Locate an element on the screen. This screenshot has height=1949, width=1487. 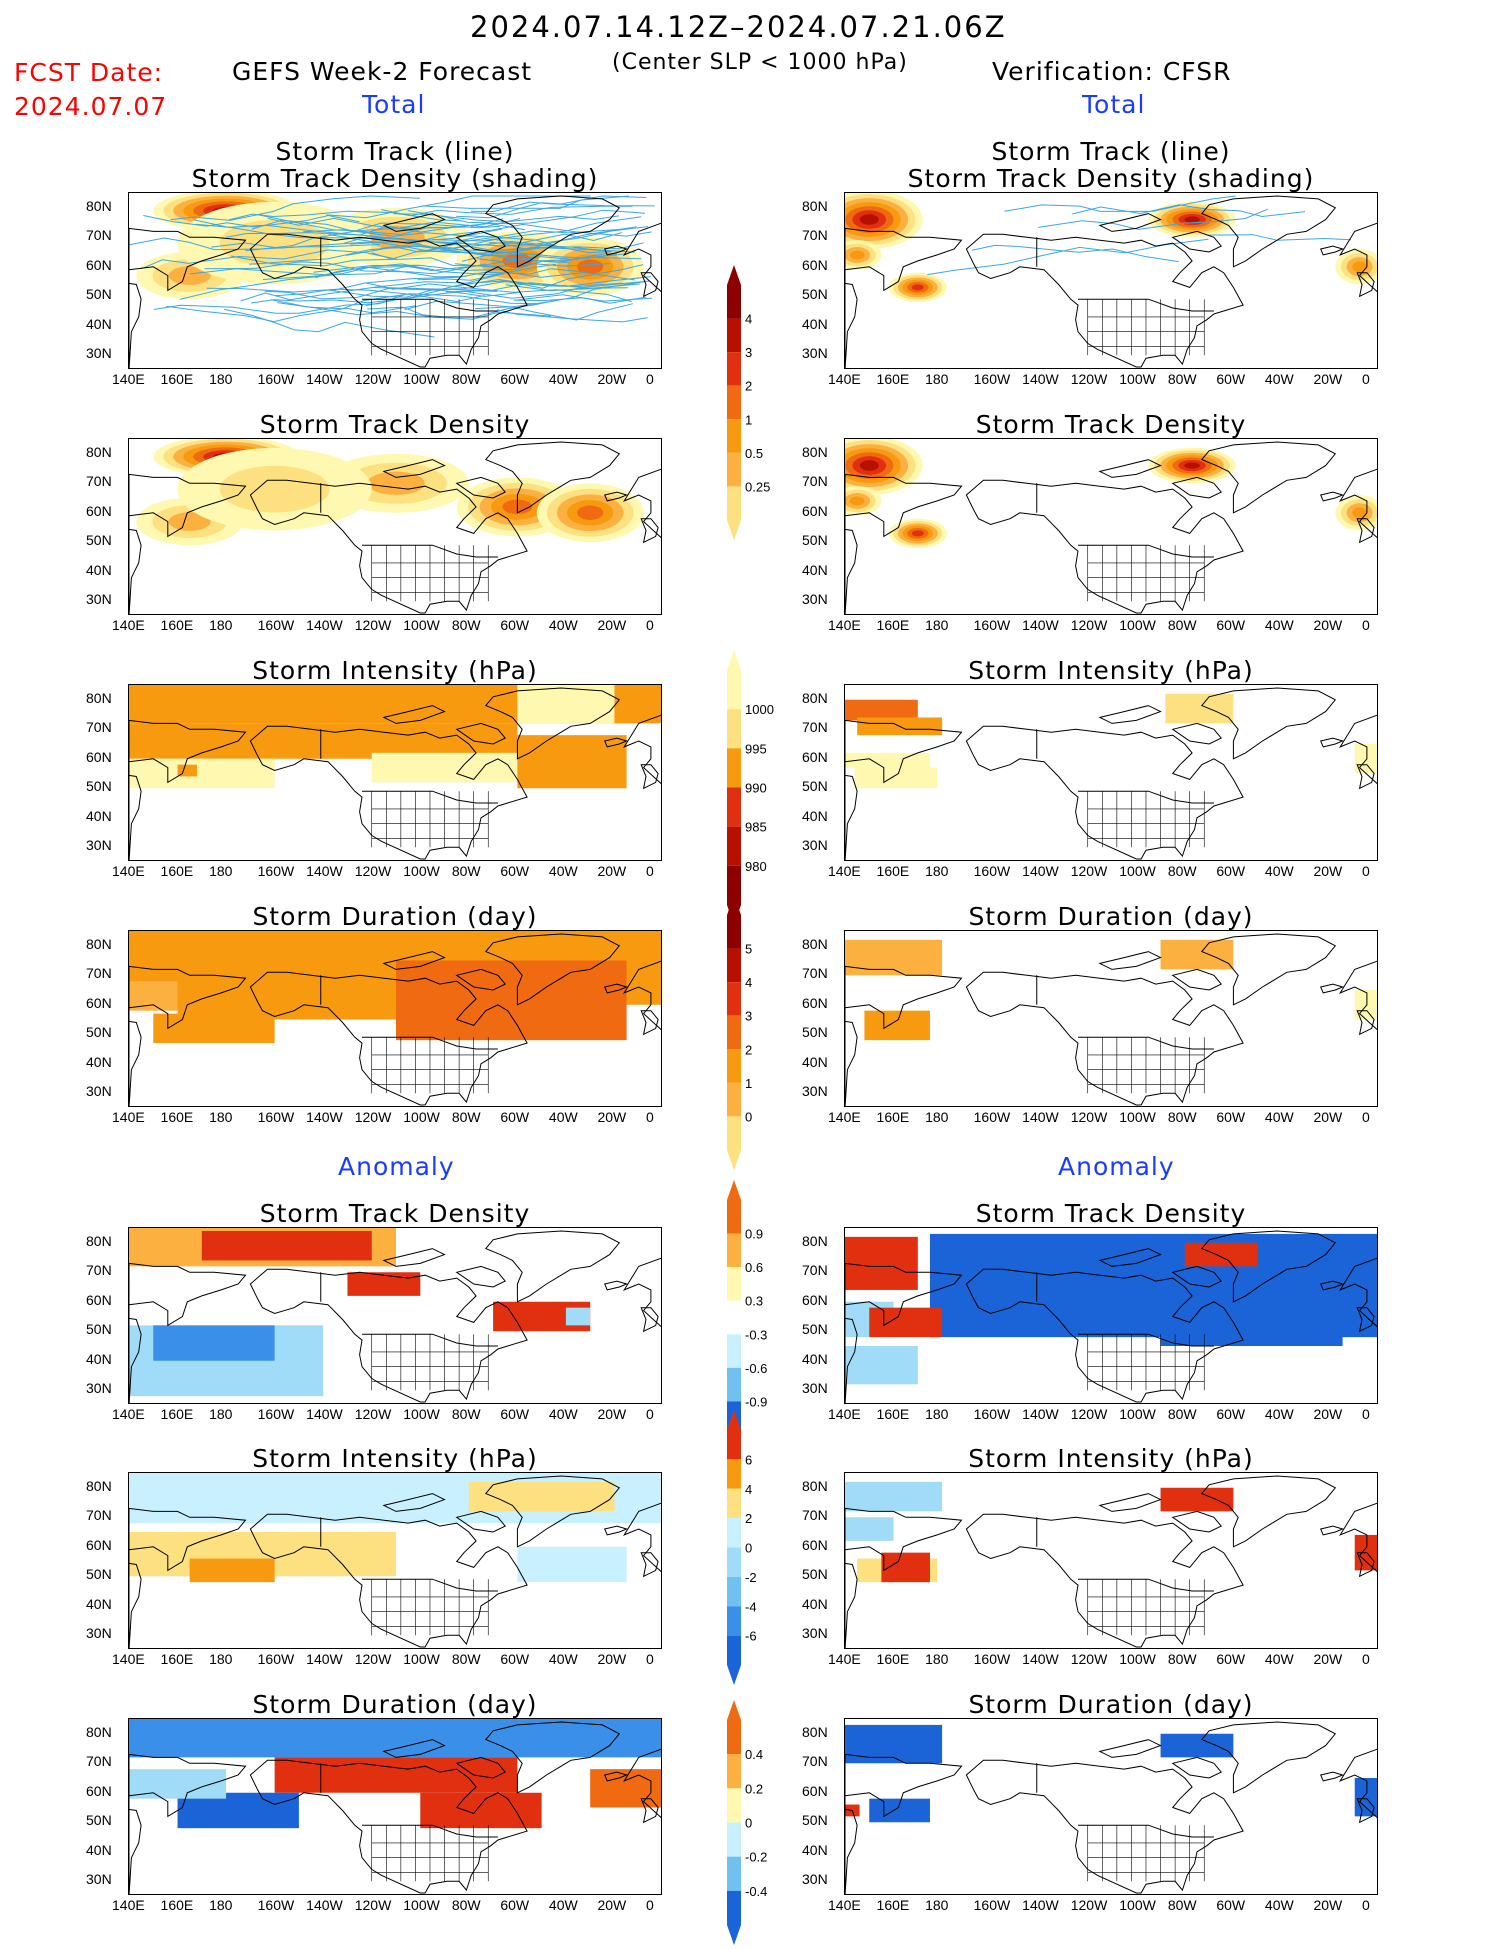
colorbar-intensity-anom: 6 4 2 0 -2 -4 -6 is located at coordinates (770, 1549).